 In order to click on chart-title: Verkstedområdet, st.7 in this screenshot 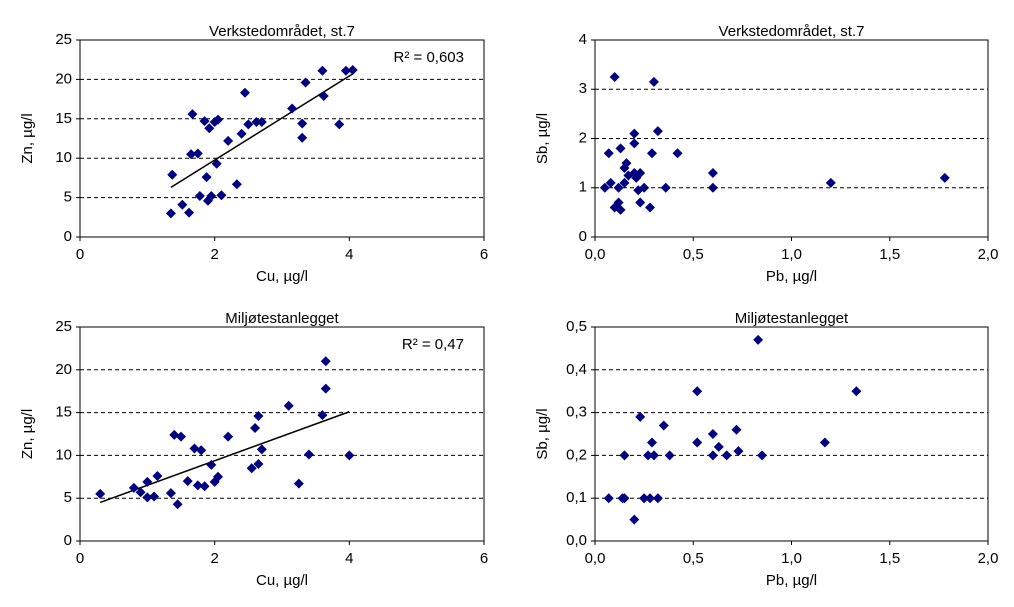, I will do `click(792, 31)`.